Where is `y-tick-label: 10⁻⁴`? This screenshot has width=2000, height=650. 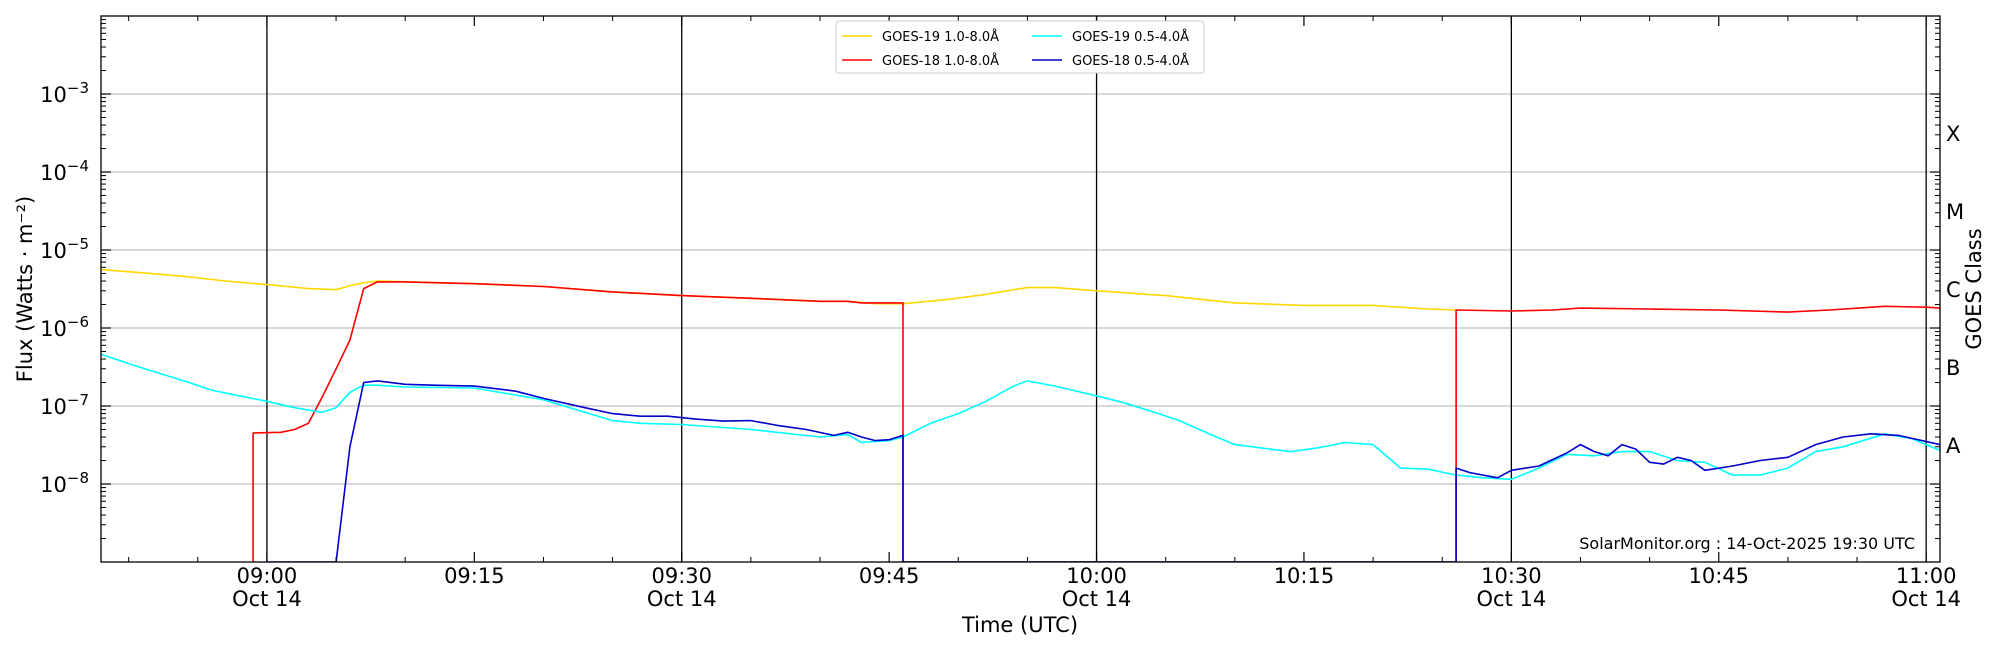 y-tick-label: 10⁻⁴ is located at coordinates (64, 171).